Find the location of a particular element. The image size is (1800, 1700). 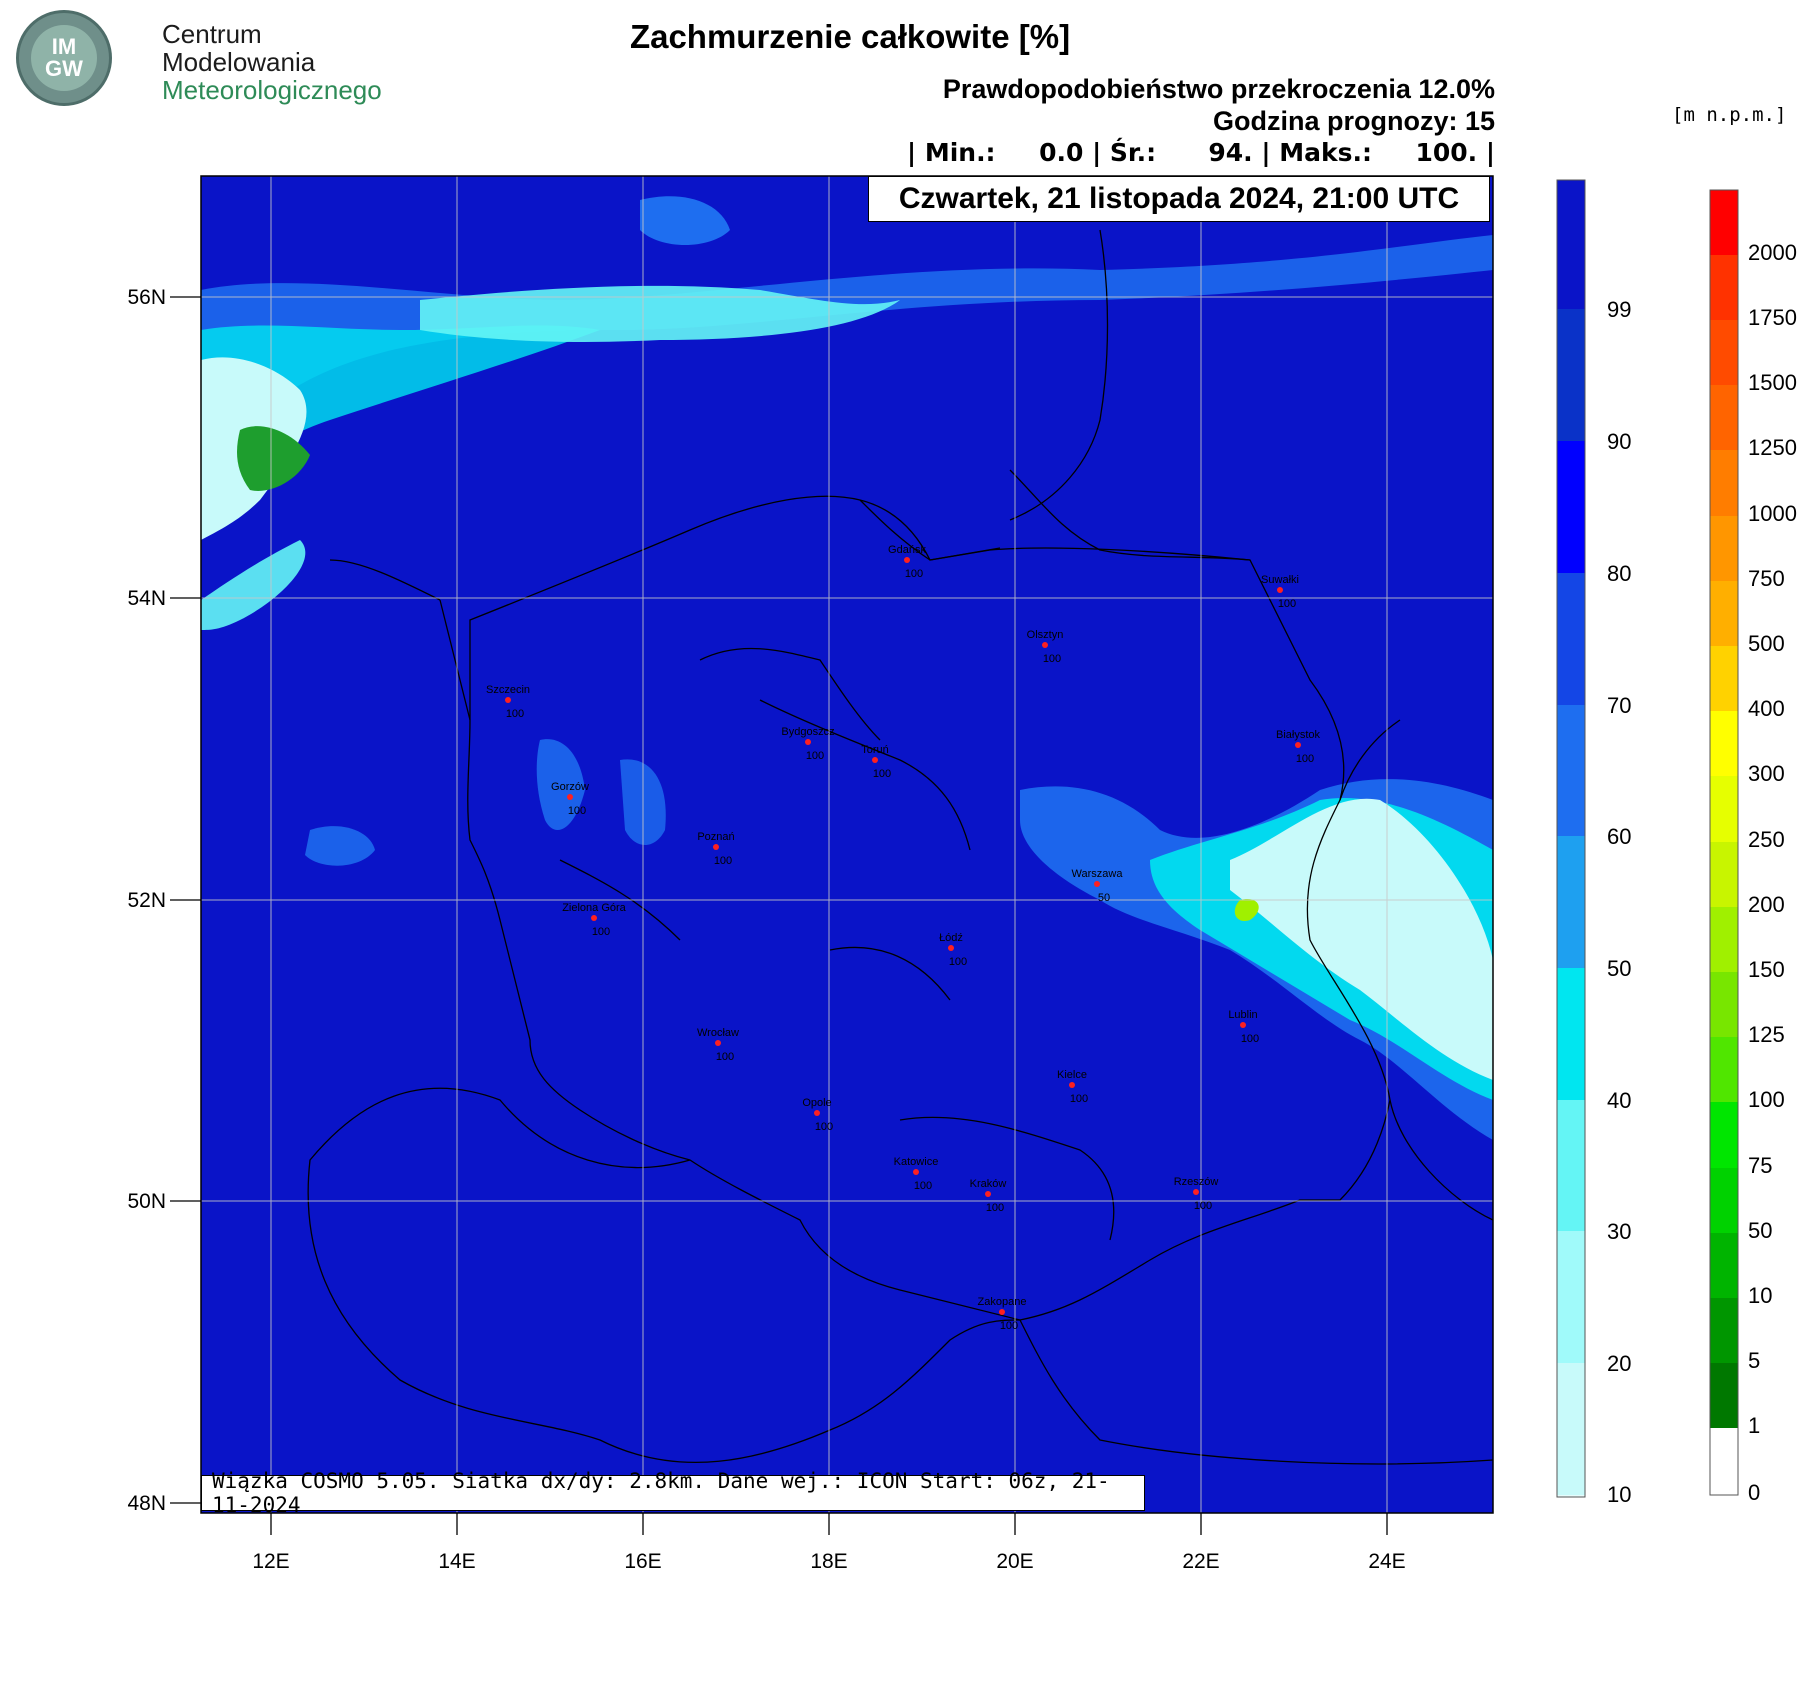

cloud-label-70: 70 is located at coordinates (1619, 705).